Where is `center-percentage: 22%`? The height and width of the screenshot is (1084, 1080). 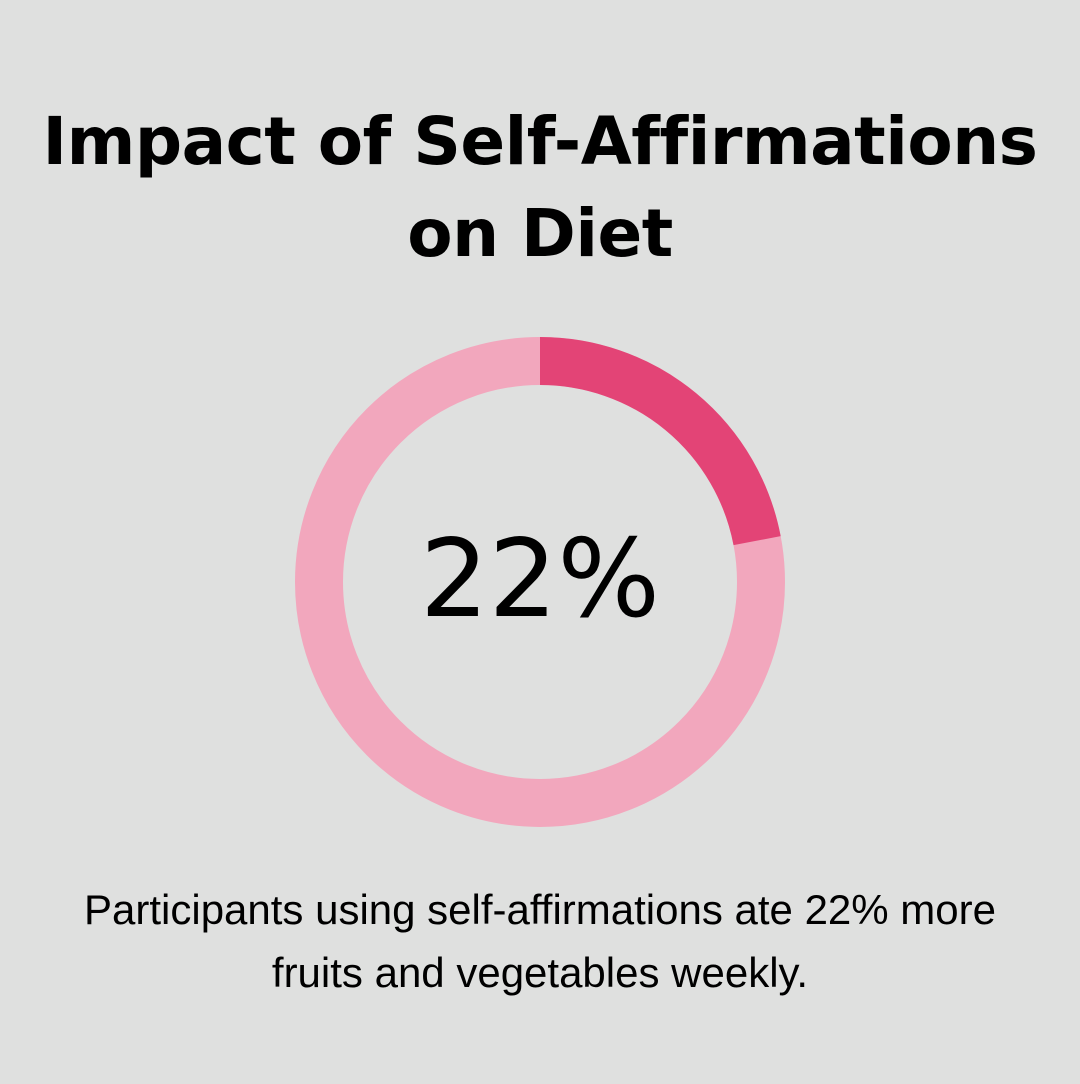 center-percentage: 22% is located at coordinates (540, 579).